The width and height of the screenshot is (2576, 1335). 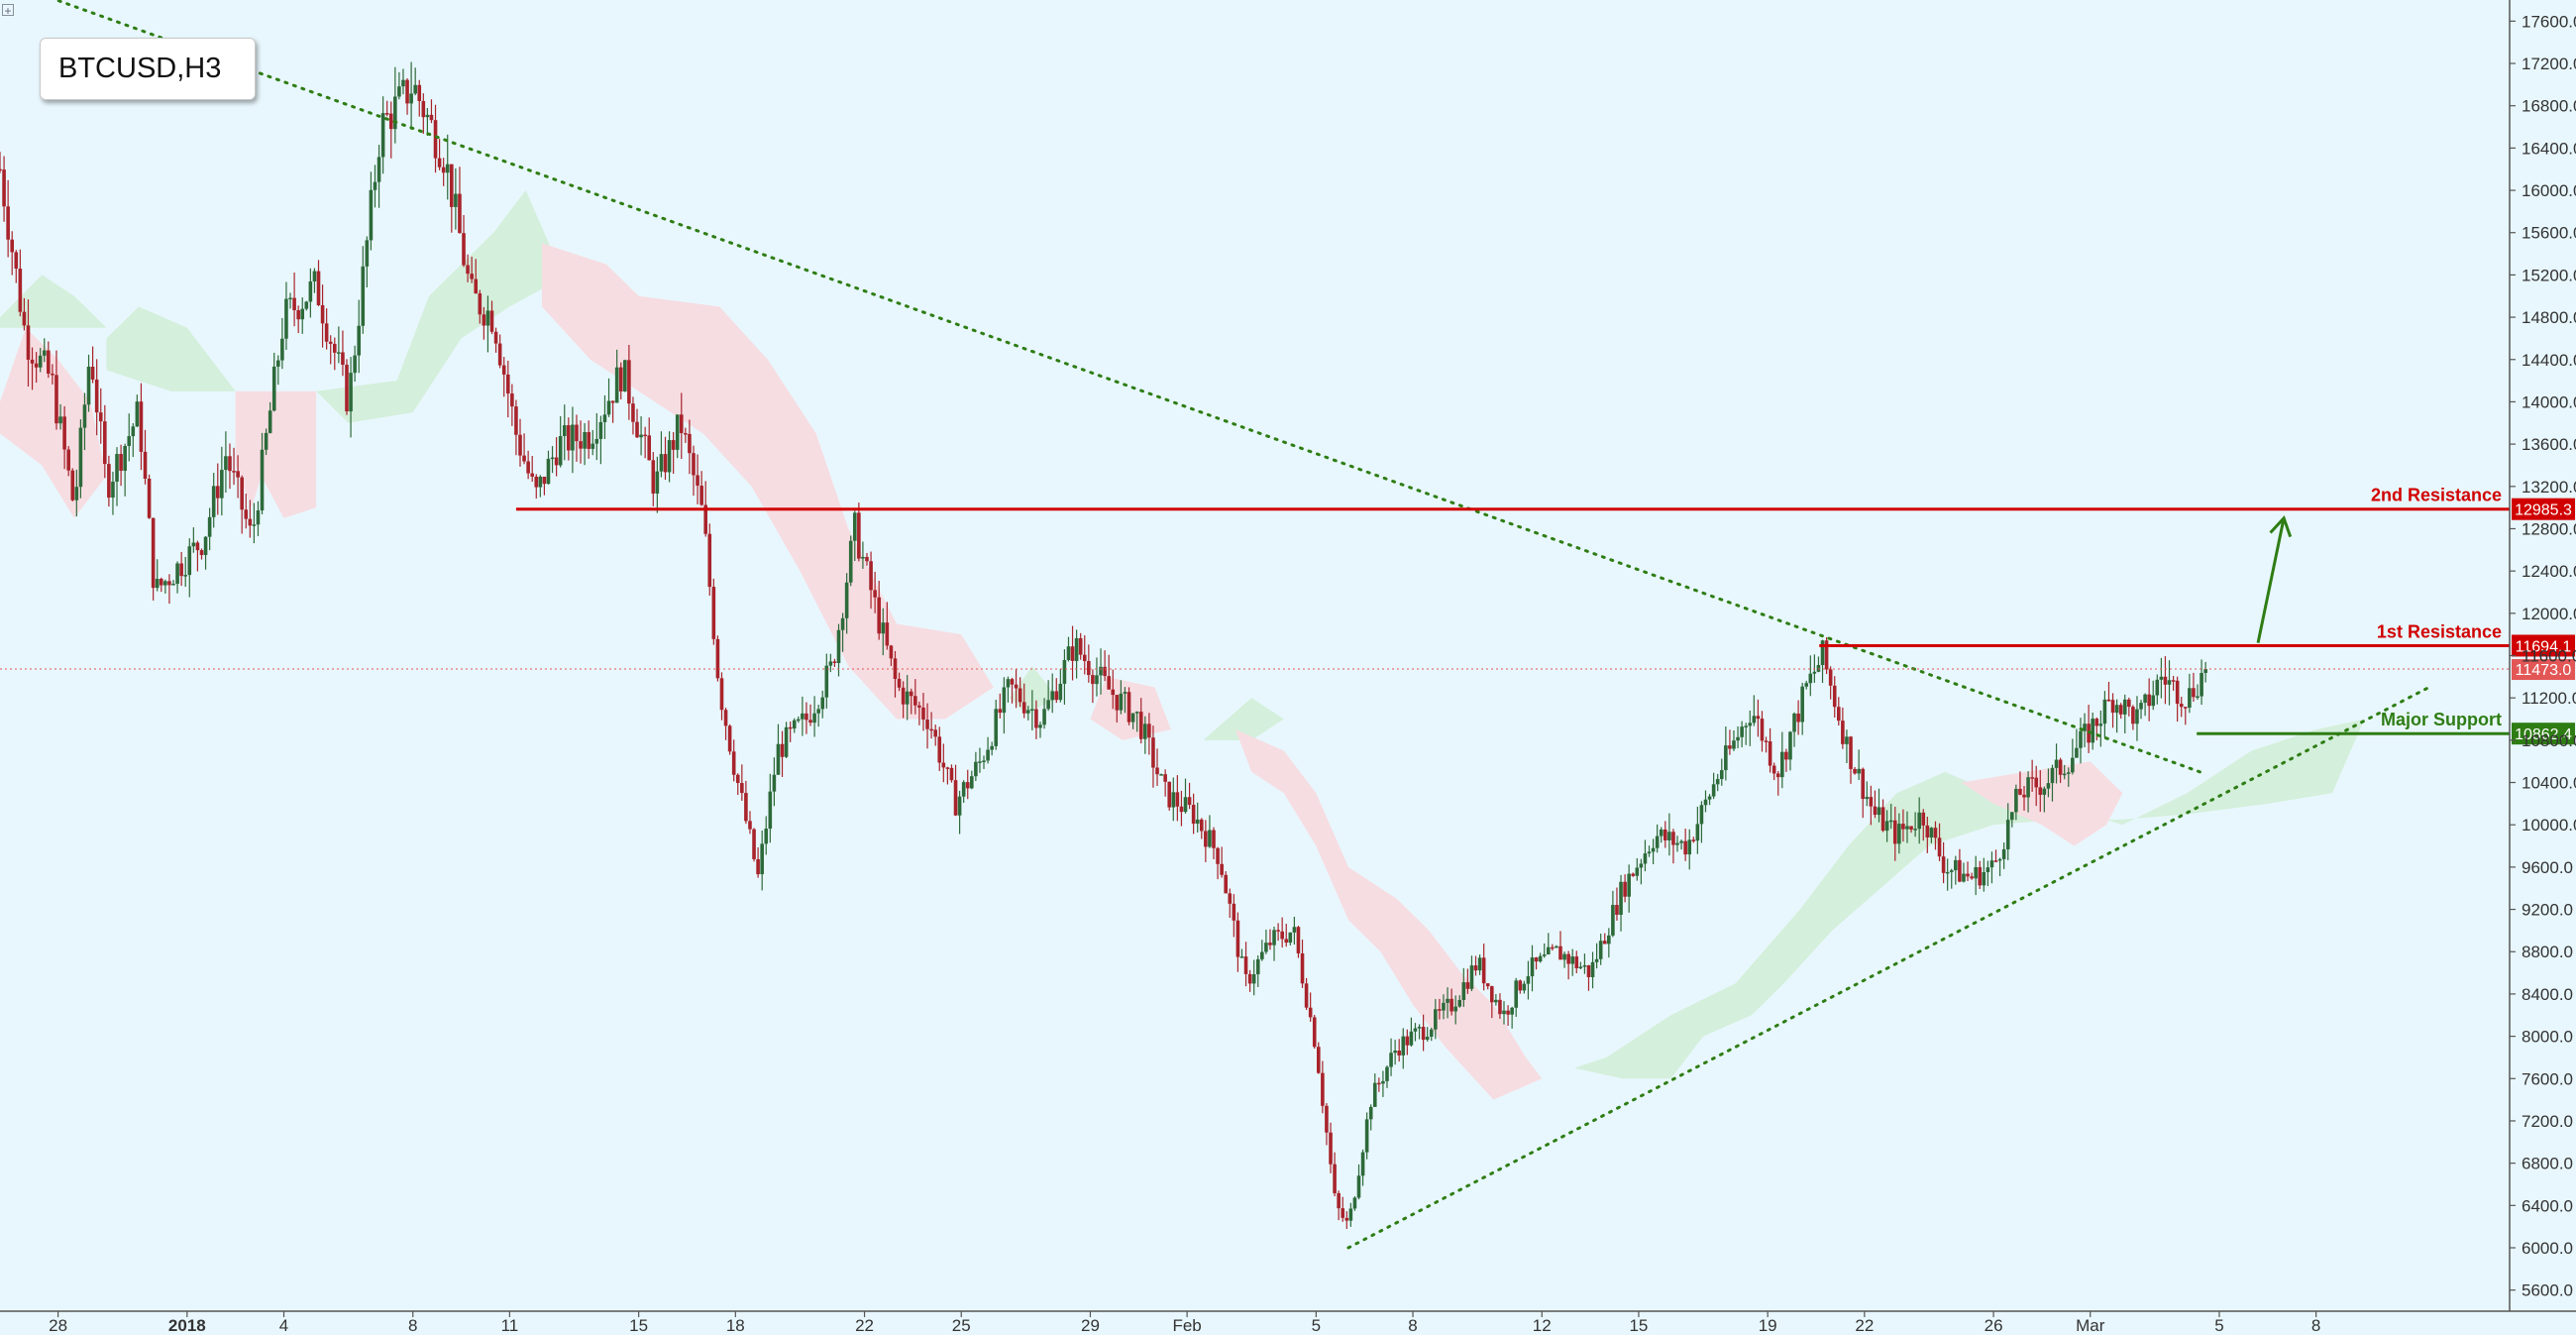 I want to click on x-tick-label: 19, so click(x=1768, y=1325).